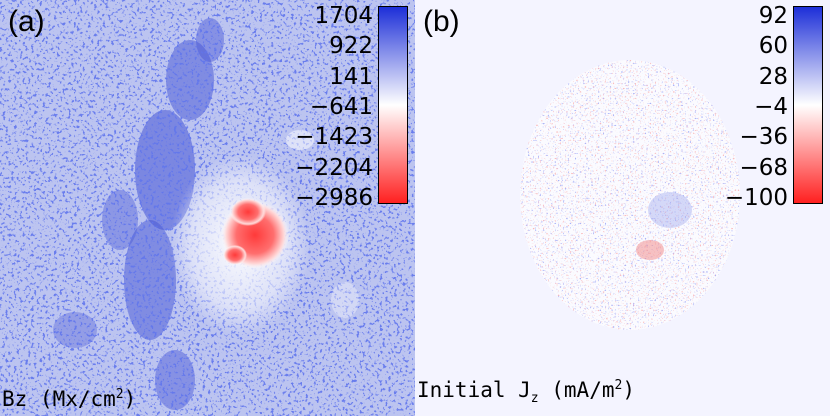  What do you see at coordinates (773, 76) in the screenshot?
I see `colorbar-tick-label: 28` at bounding box center [773, 76].